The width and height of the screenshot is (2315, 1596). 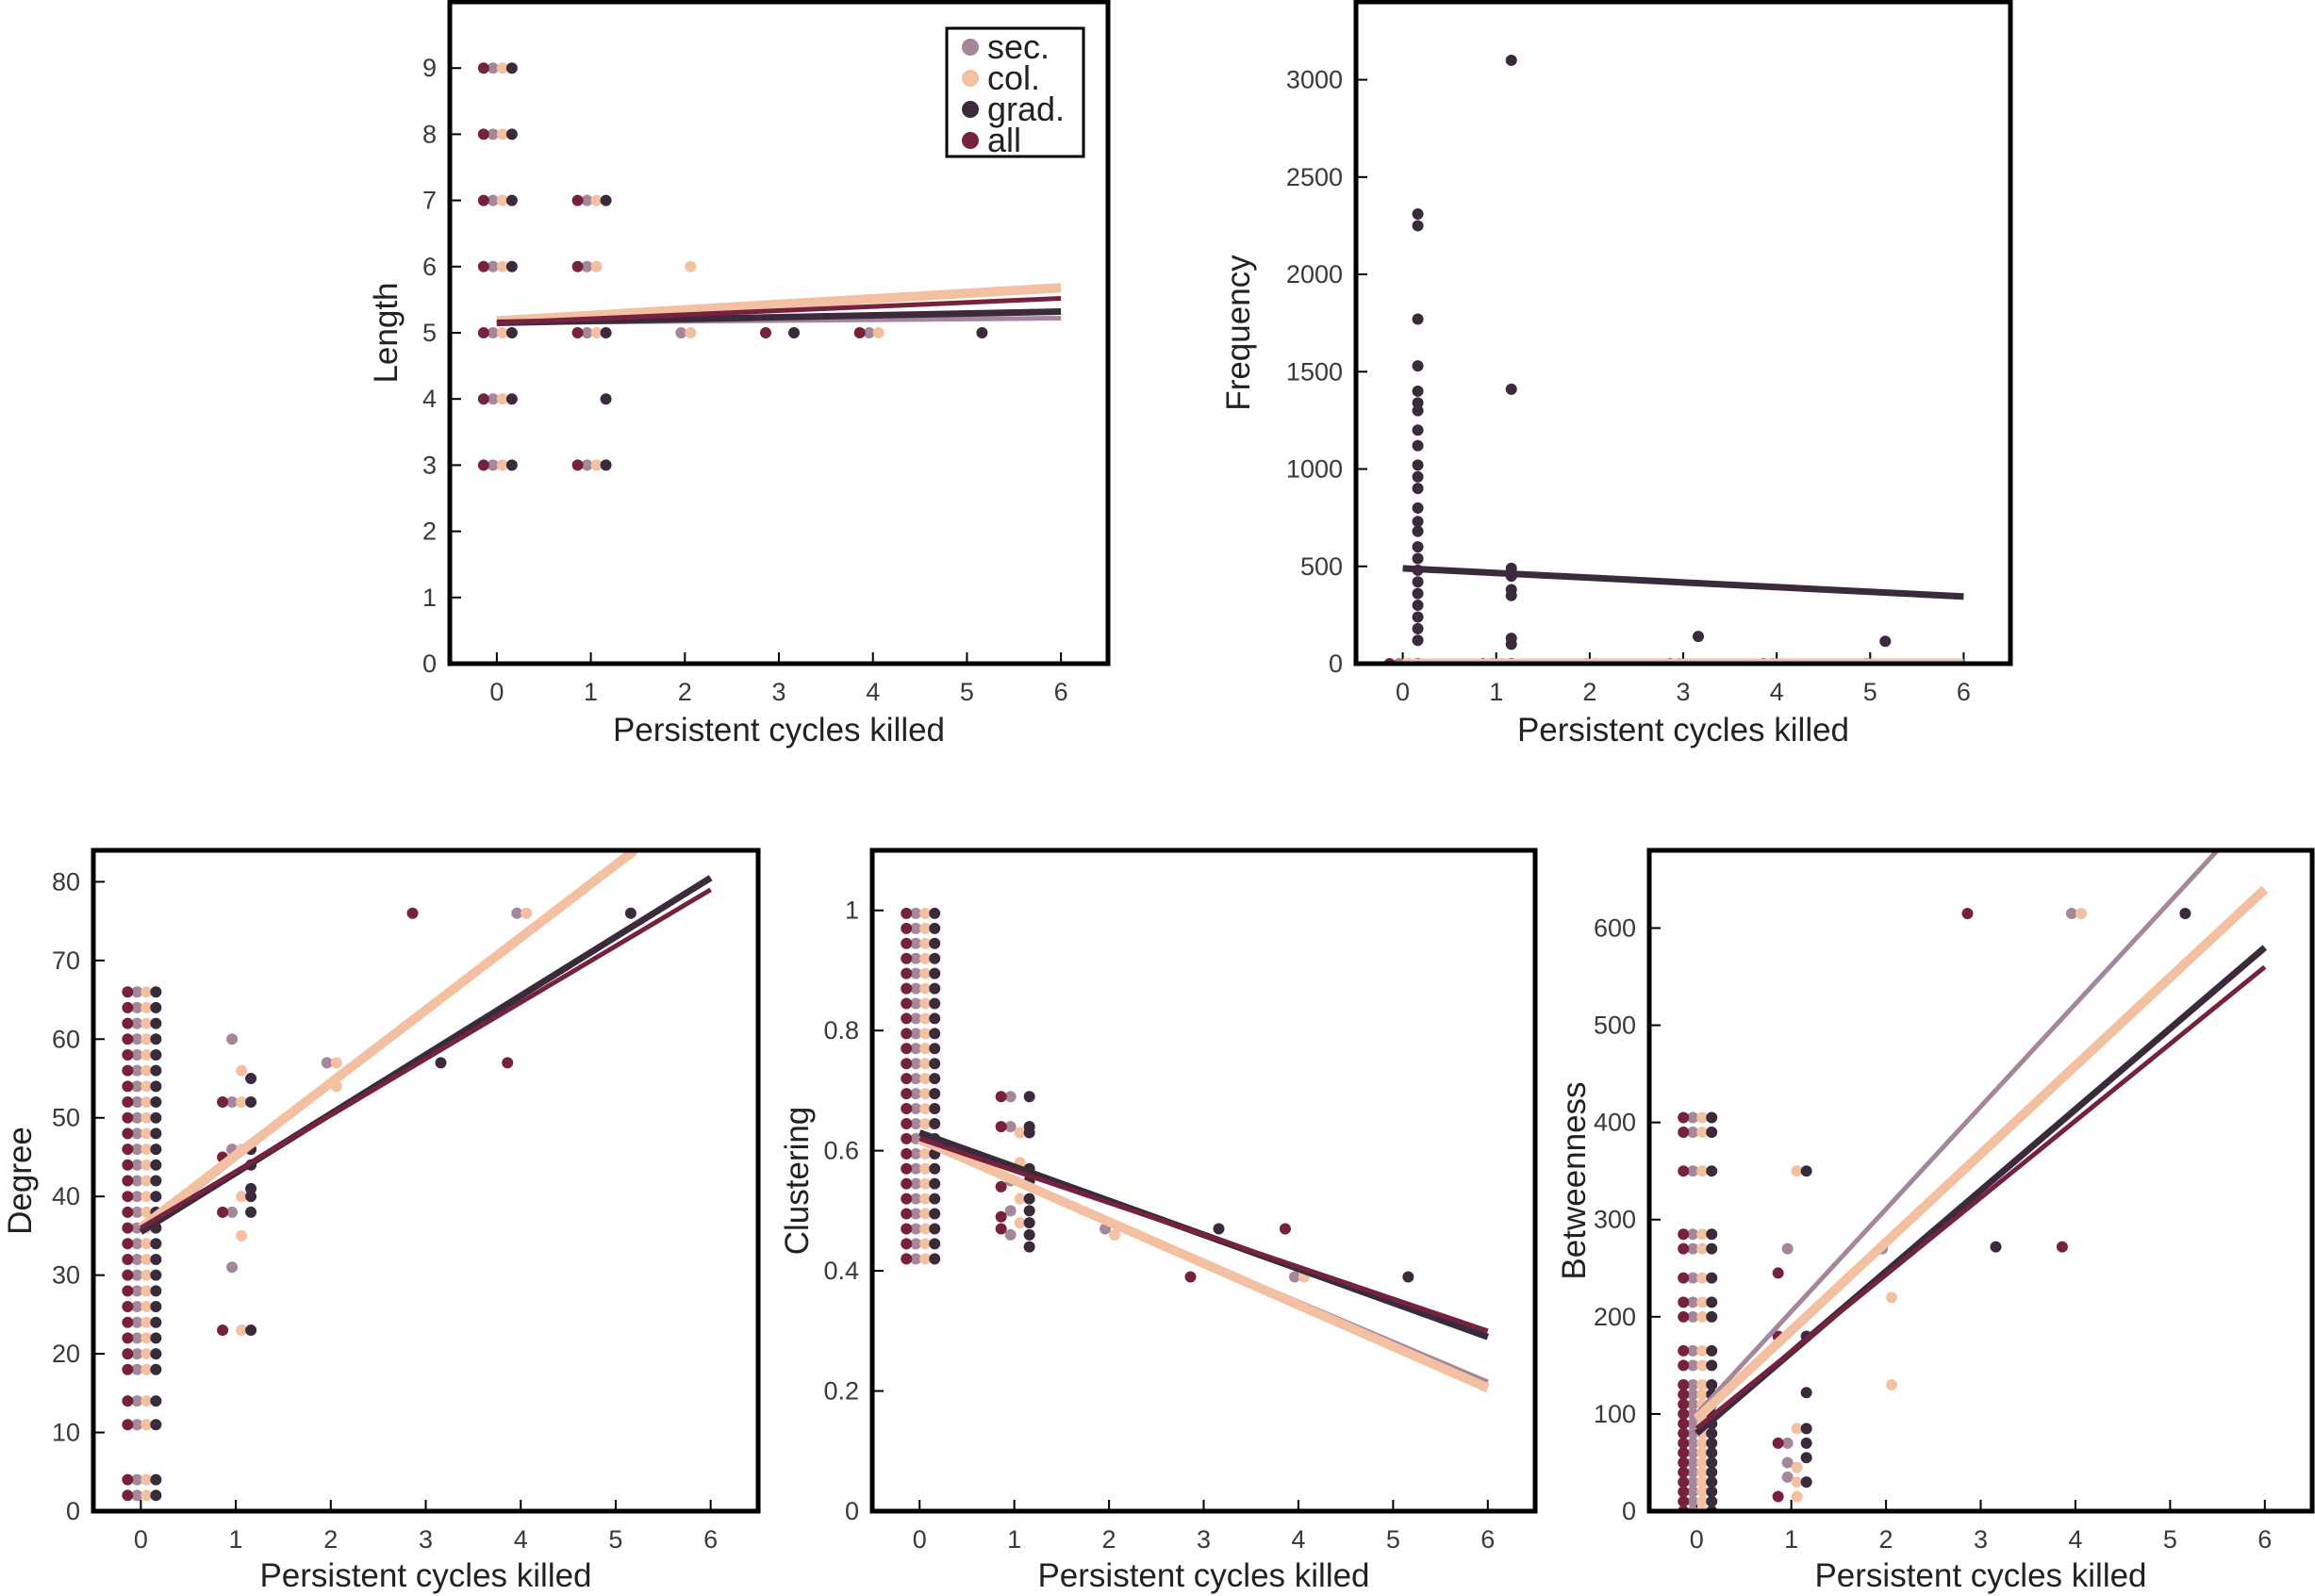 What do you see at coordinates (429, 134) in the screenshot?
I see `y-tick-label: 8` at bounding box center [429, 134].